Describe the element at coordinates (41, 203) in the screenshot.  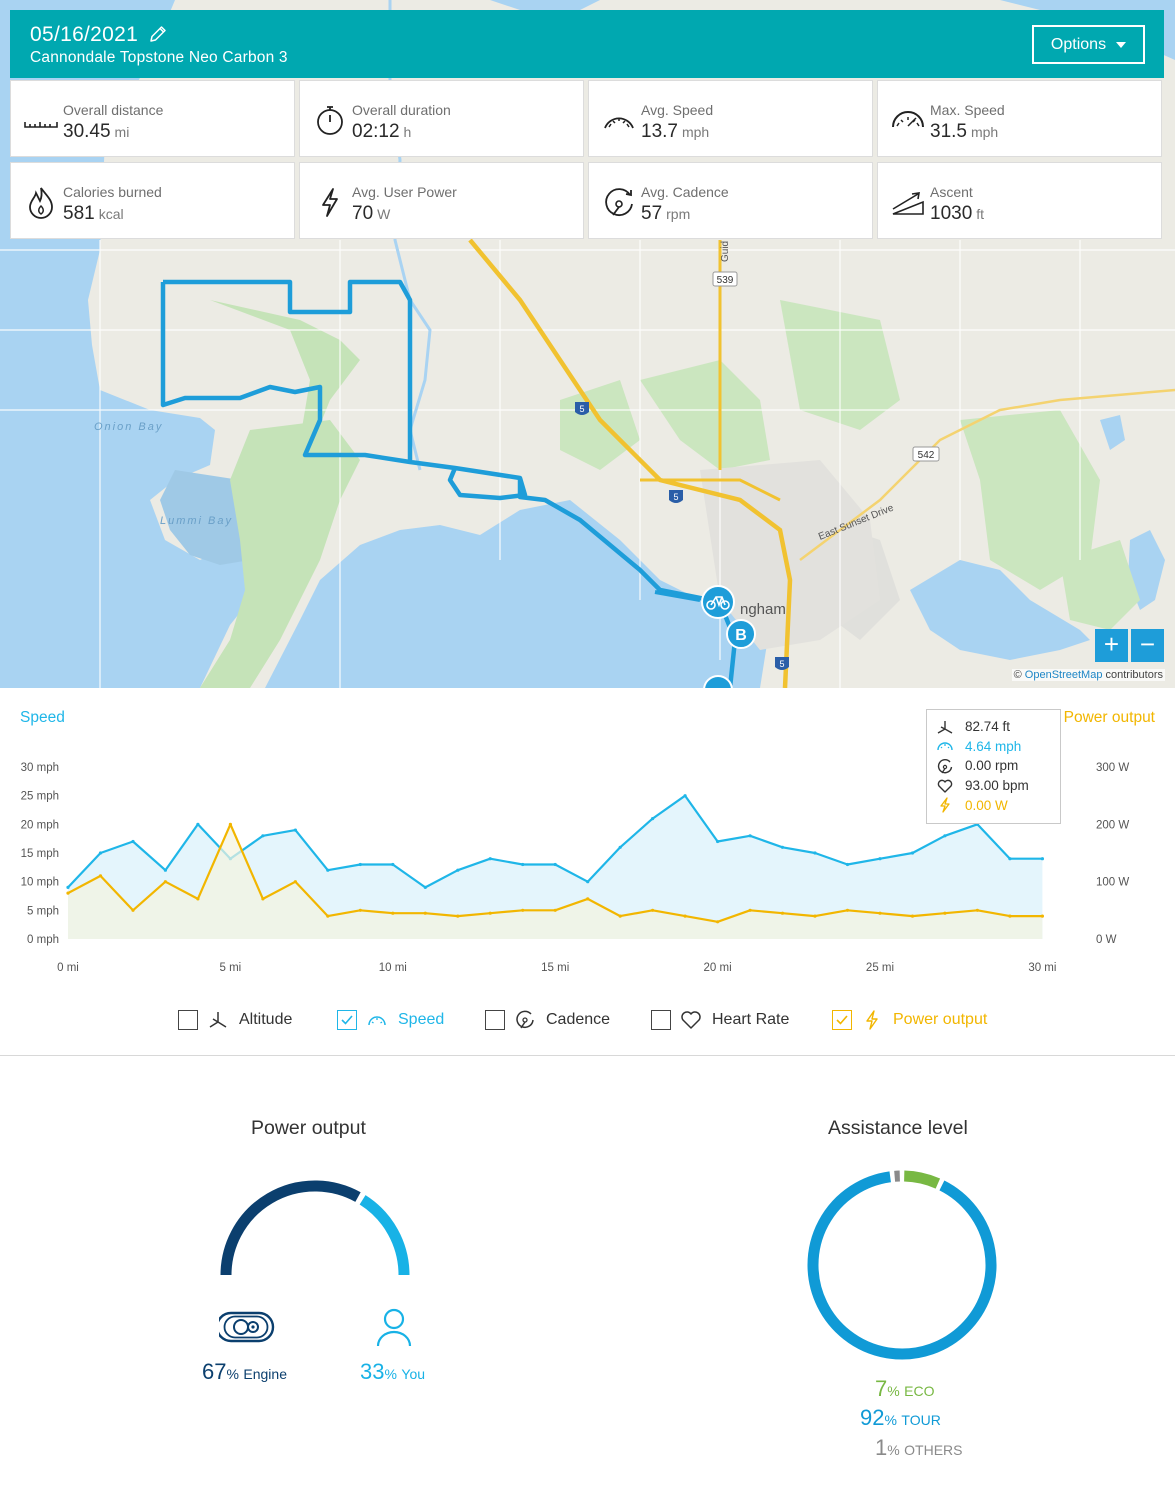
I see `flame-icon` at that location.